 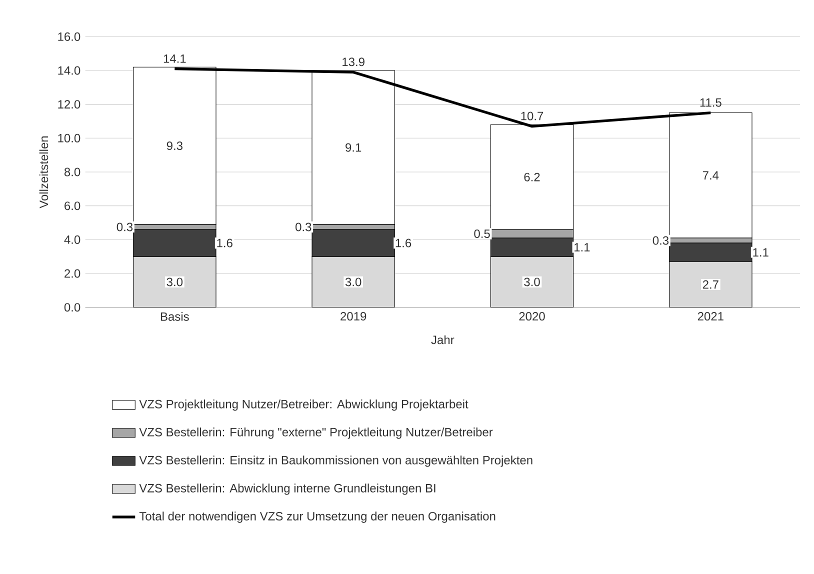 I want to click on legend-label: Total der notwendigen VZS zur Umsetzung der neuen Organisation, so click(x=317, y=517).